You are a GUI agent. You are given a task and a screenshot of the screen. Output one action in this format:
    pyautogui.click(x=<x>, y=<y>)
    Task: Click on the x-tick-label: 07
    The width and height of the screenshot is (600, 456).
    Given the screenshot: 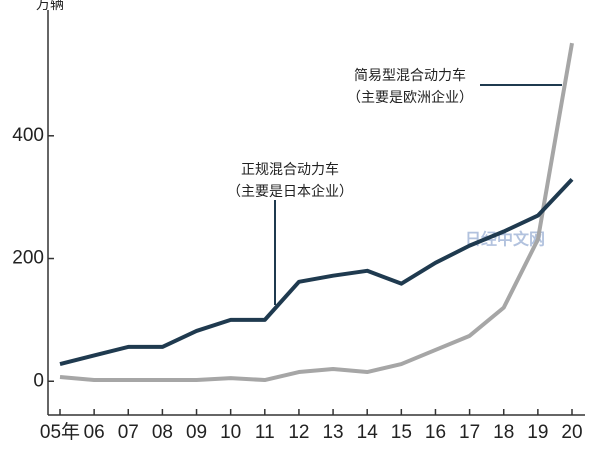 What is the action you would take?
    pyautogui.click(x=128, y=432)
    